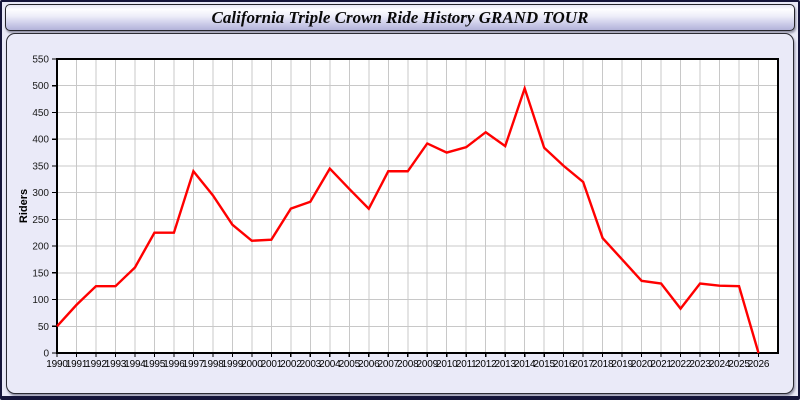 Image resolution: width=800 pixels, height=400 pixels. What do you see at coordinates (759, 364) in the screenshot?
I see `svg-text: 2026` at bounding box center [759, 364].